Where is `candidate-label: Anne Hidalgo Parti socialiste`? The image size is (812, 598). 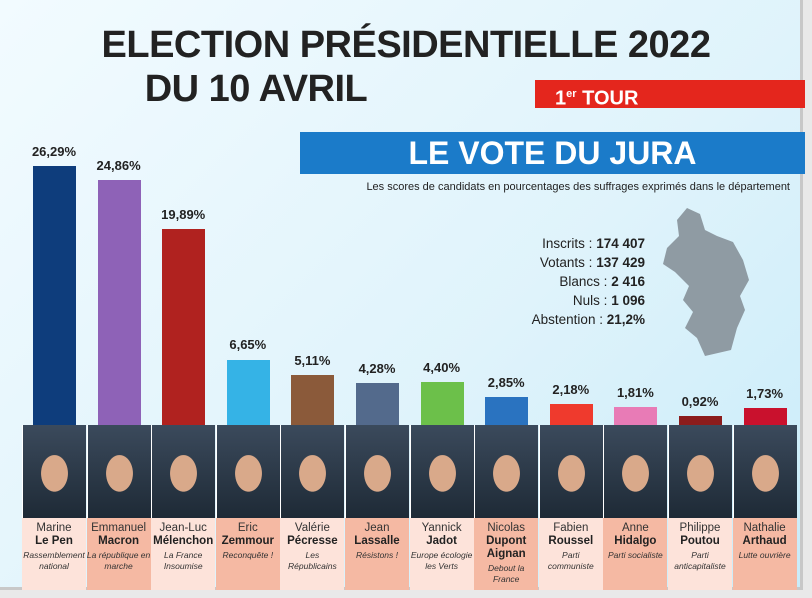 candidate-label: Anne Hidalgo Parti socialiste is located at coordinates (635, 554).